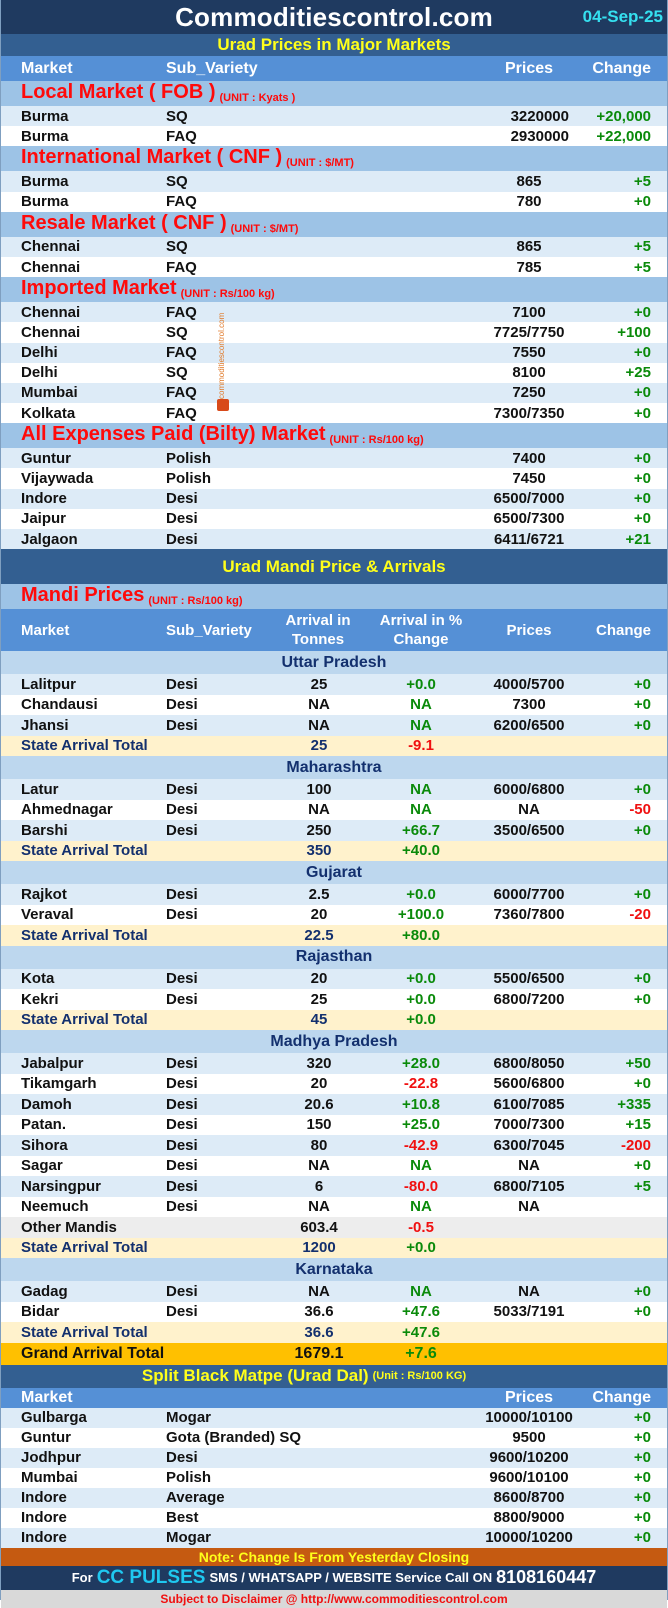 This screenshot has height=1608, width=668. I want to click on change: +5, so click(642, 1186).